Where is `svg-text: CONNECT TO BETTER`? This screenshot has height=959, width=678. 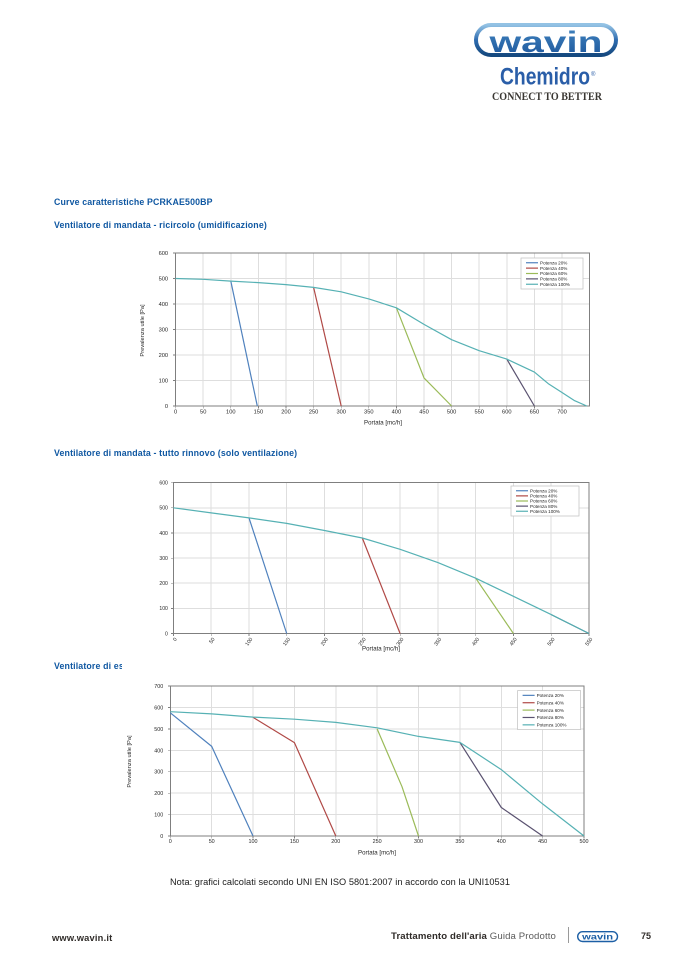
svg-text: CONNECT TO BETTER is located at coordinates (547, 97).